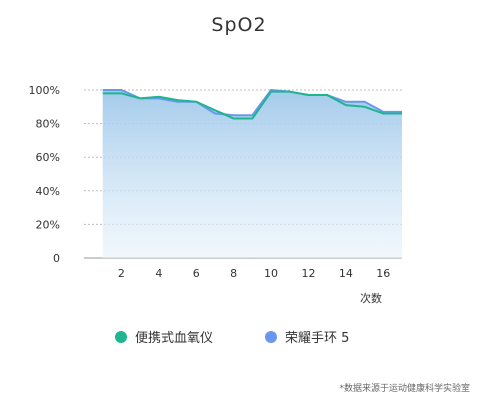  Describe the element at coordinates (239, 25) in the screenshot. I see `chart-title: SpO2` at that location.